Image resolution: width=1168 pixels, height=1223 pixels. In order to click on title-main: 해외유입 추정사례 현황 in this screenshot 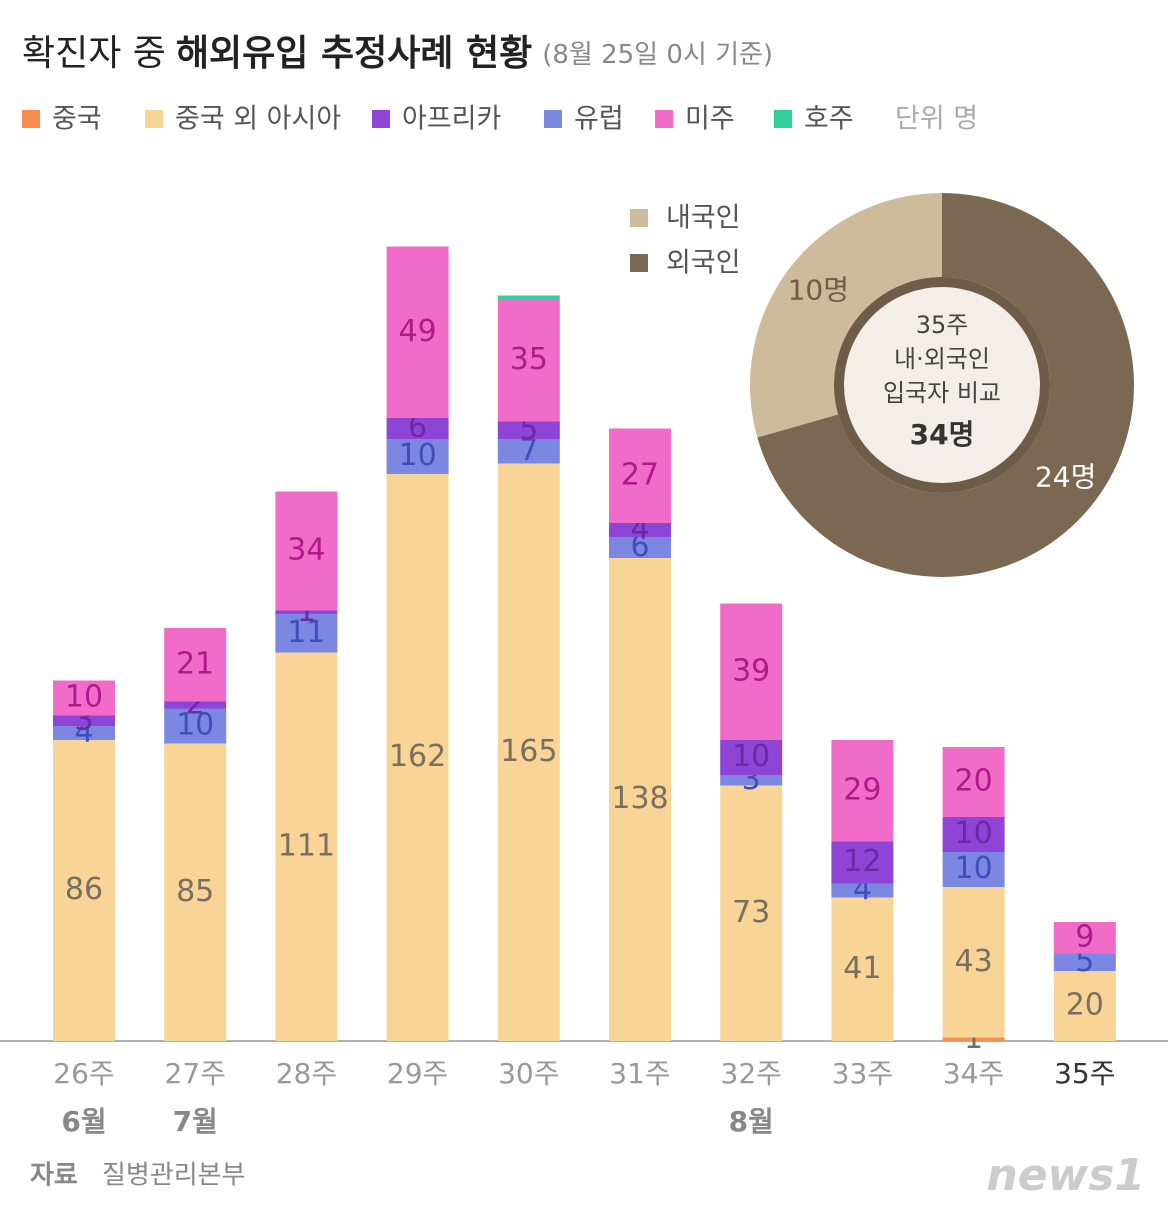, I will do `click(354, 53)`.